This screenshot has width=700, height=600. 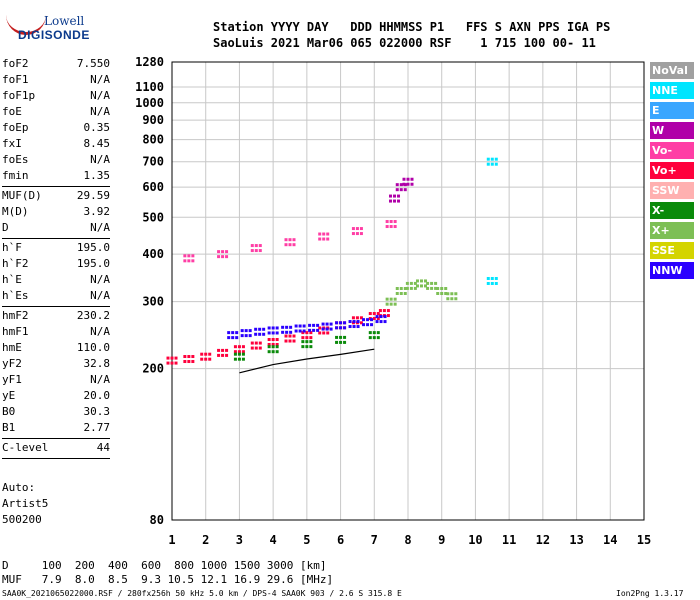 What do you see at coordinates (12, 363) in the screenshot?
I see `param-label: yF2` at bounding box center [12, 363].